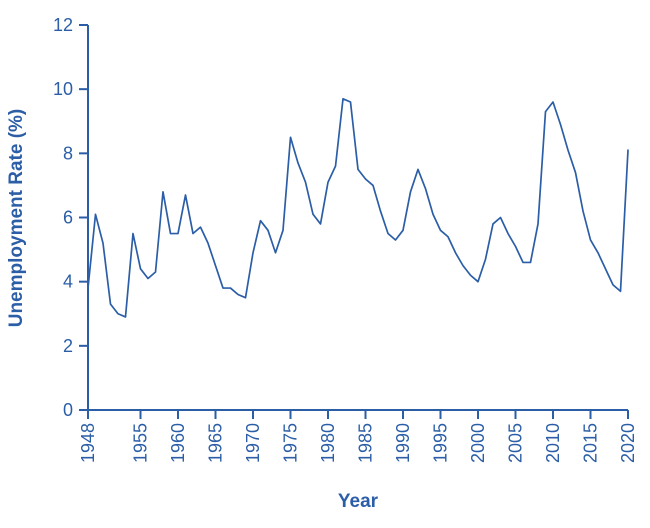 The height and width of the screenshot is (528, 650). I want to click on x-tick-label: 1965, so click(216, 443).